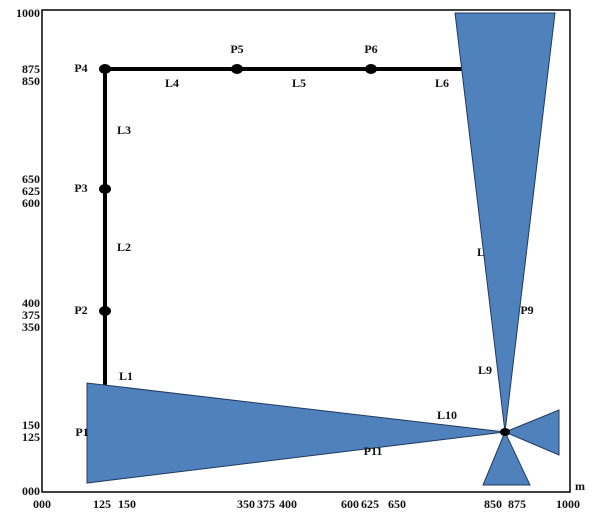  What do you see at coordinates (31, 203) in the screenshot?
I see `y-tick-label: 600` at bounding box center [31, 203].